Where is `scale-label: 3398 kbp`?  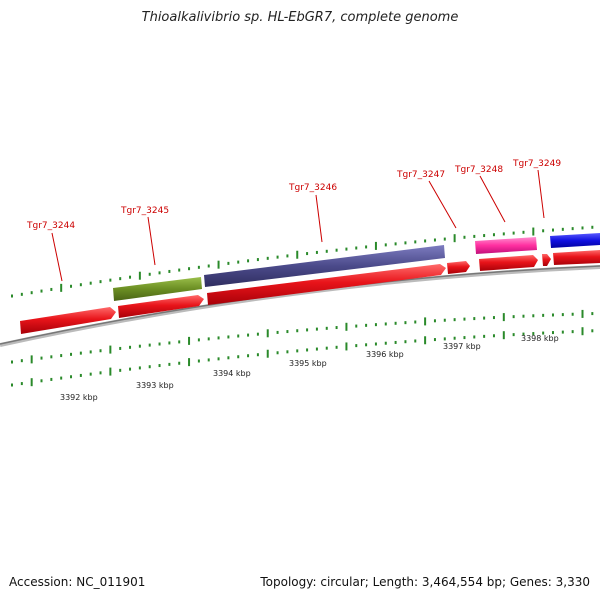
scale-label: 3398 kbp is located at coordinates (540, 338).